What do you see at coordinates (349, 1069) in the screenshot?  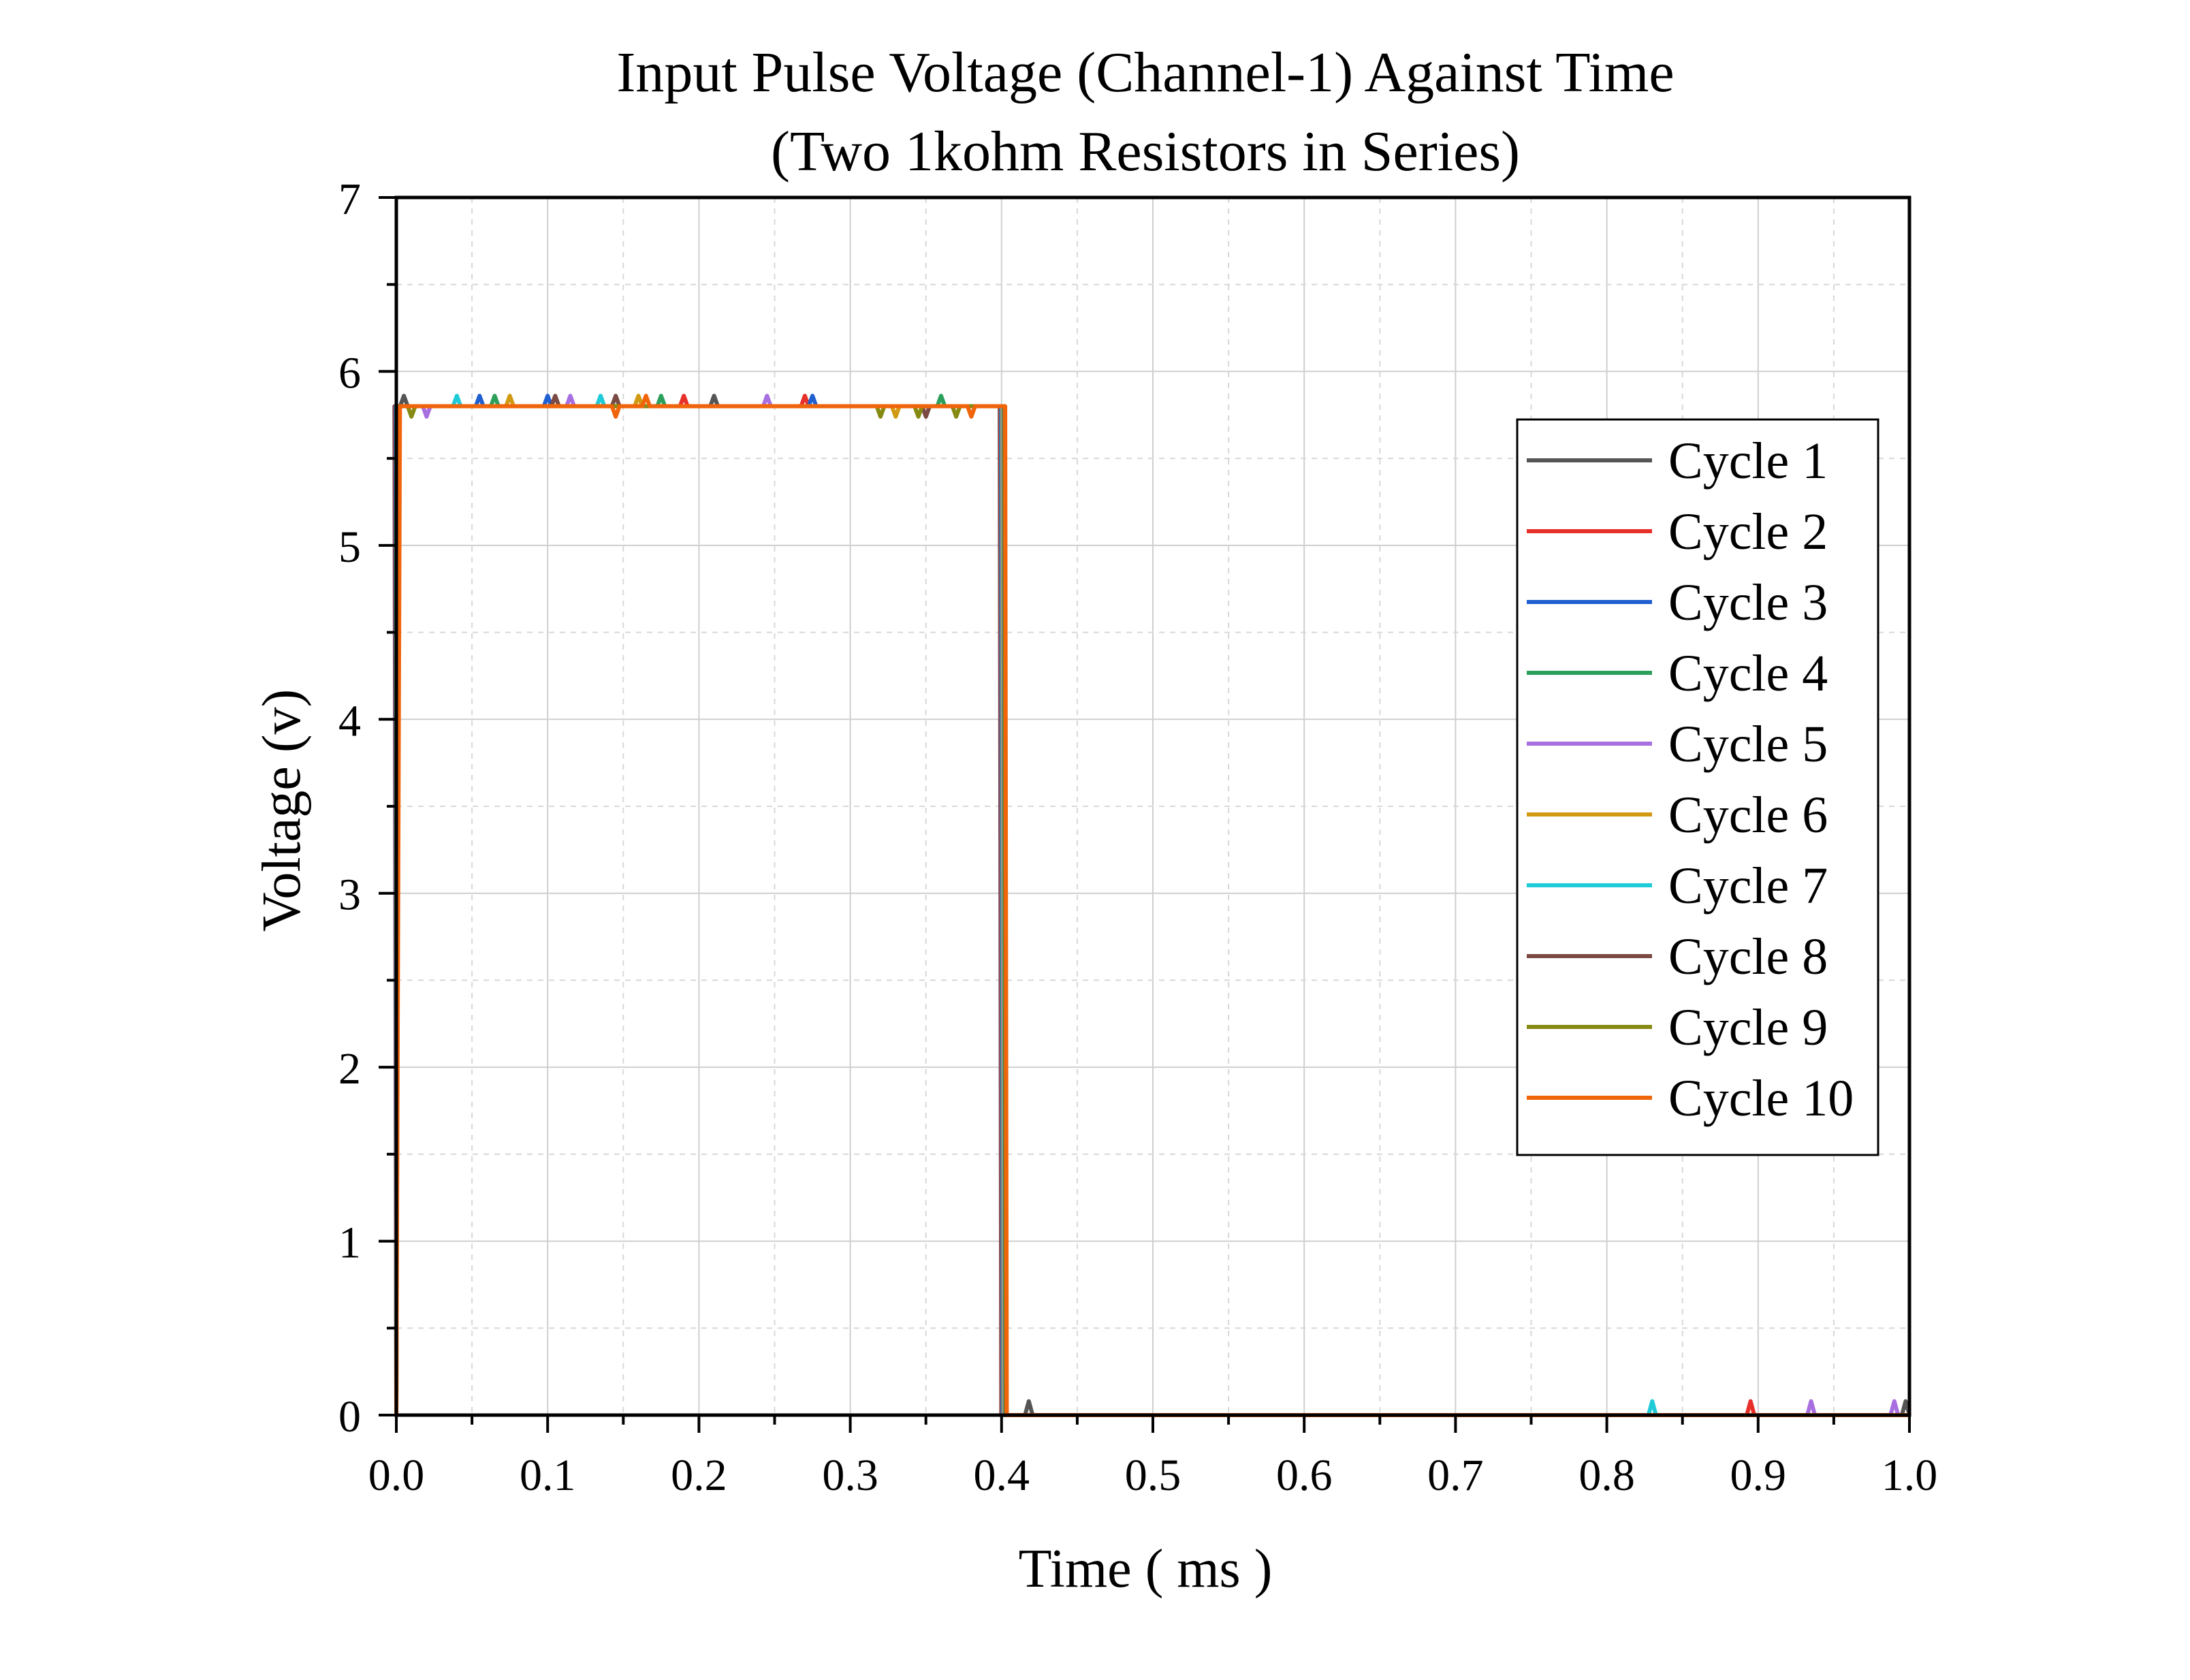 I see `y-tick-label: 2` at bounding box center [349, 1069].